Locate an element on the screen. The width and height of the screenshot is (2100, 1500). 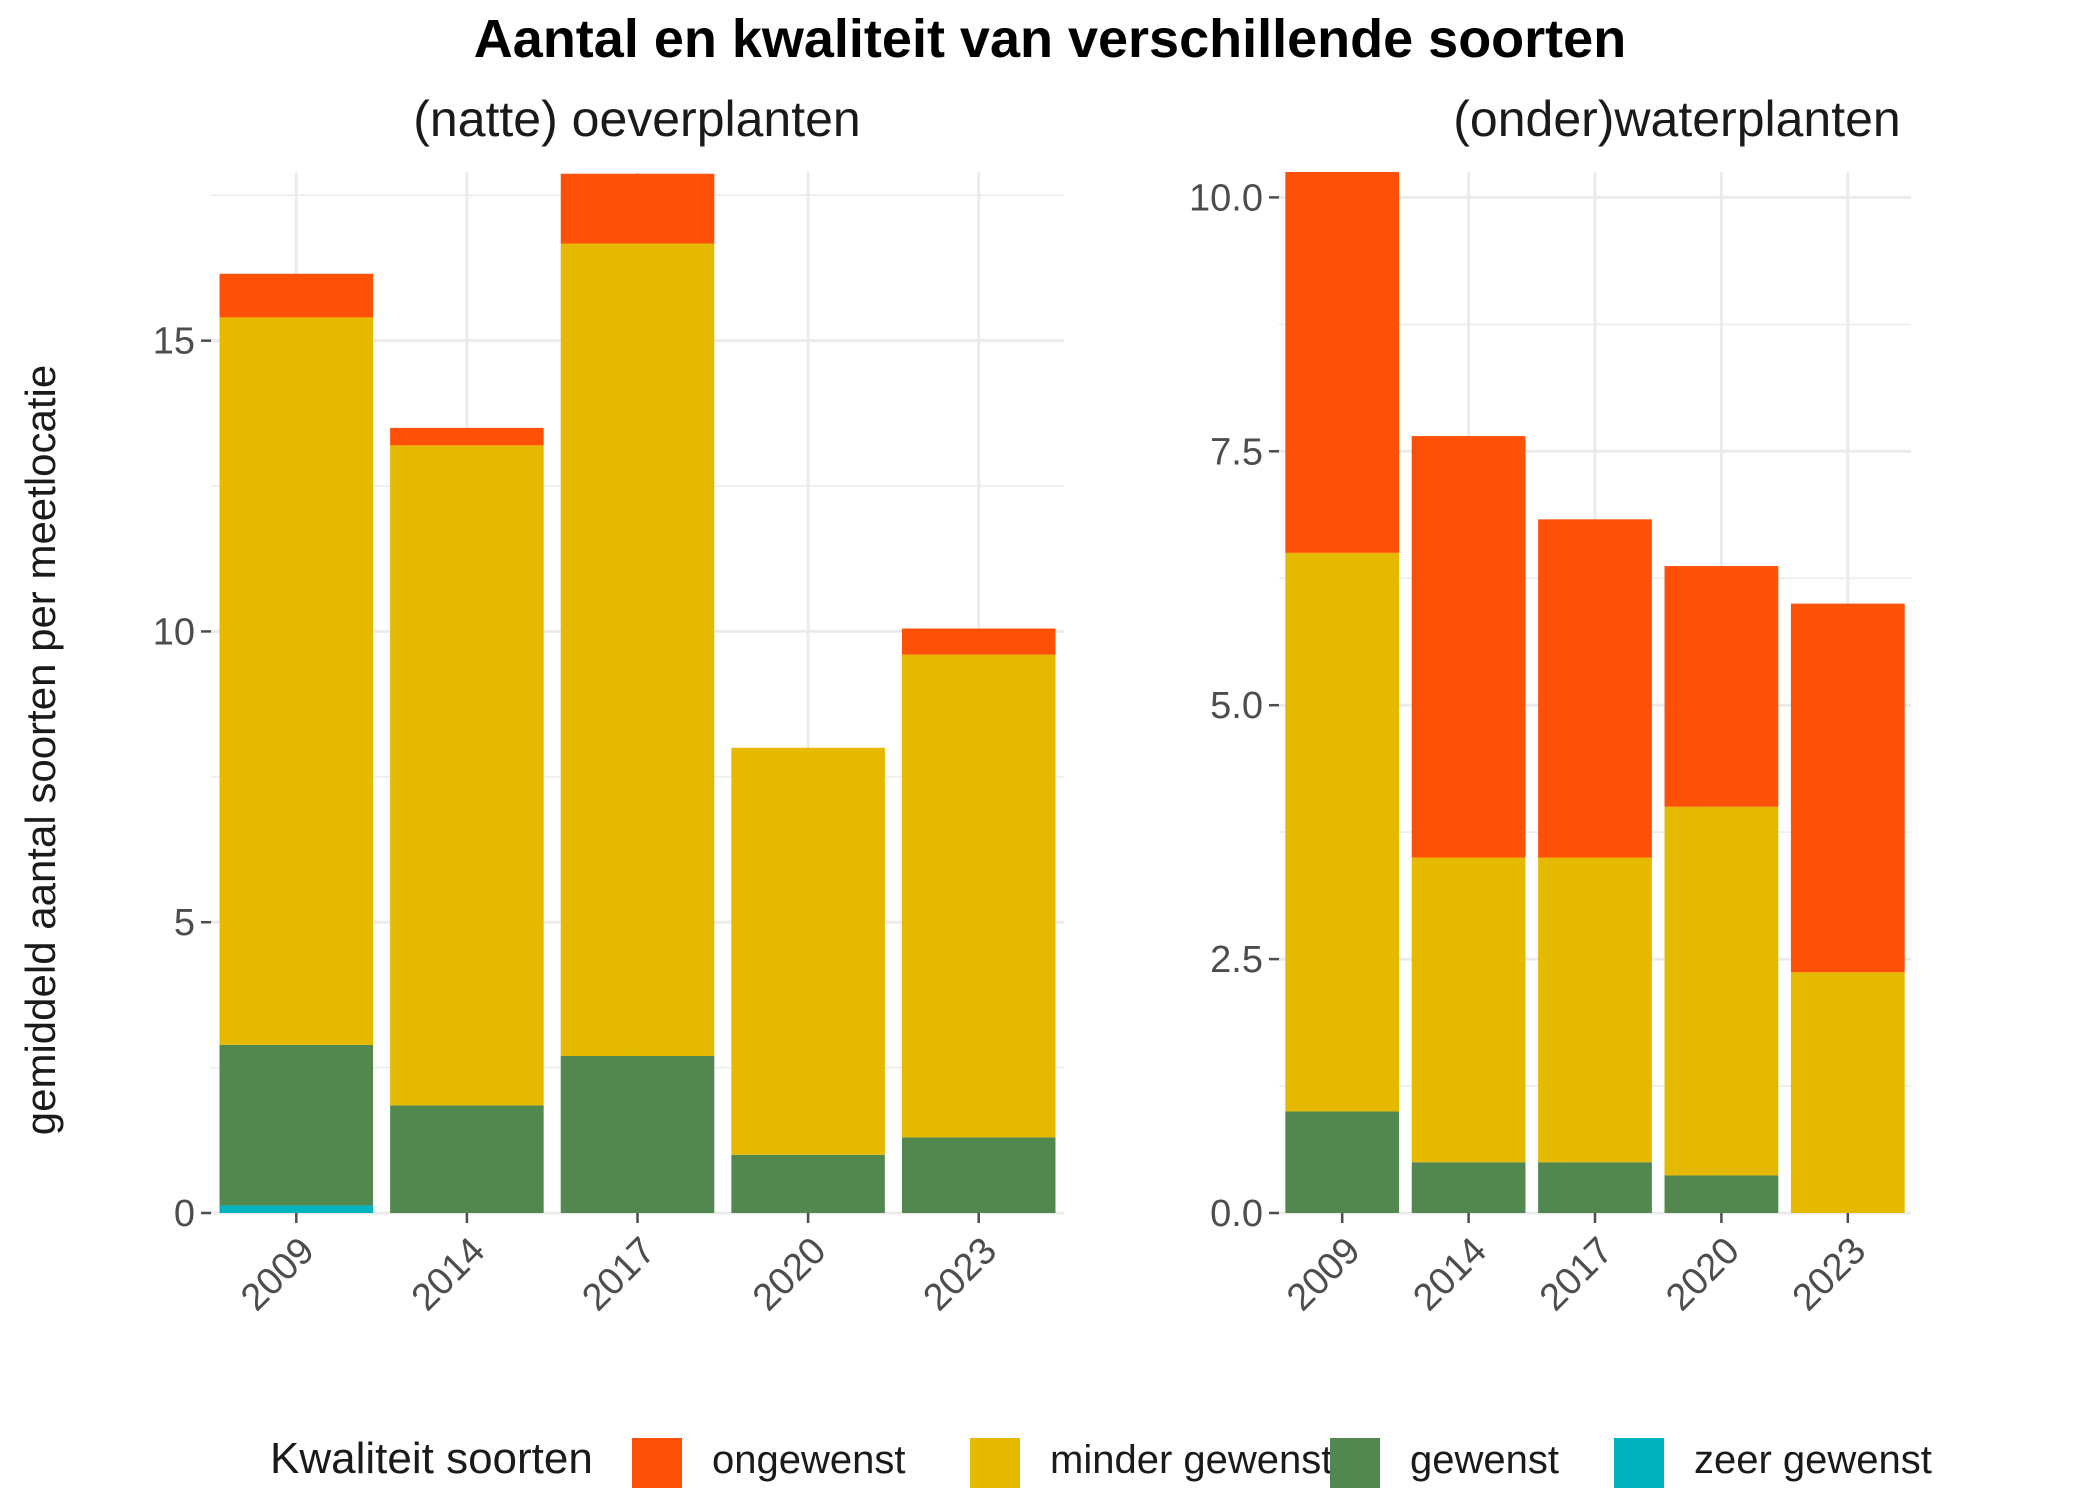
y-axis-title: gemiddeld aantal soorten per meetlocatie is located at coordinates (40, 750).